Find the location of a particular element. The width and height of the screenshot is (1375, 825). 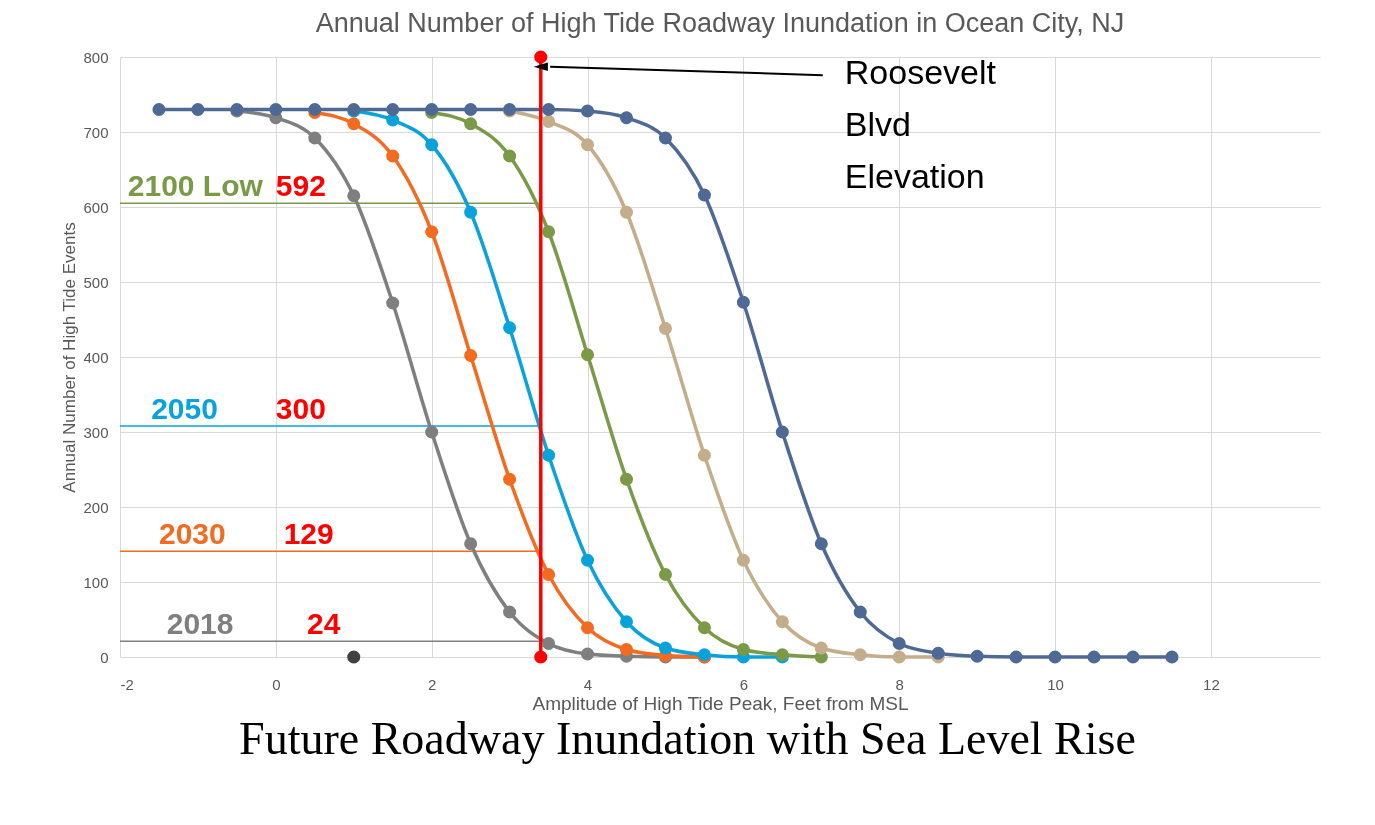

y-tick-label: 600 is located at coordinates (96, 207).